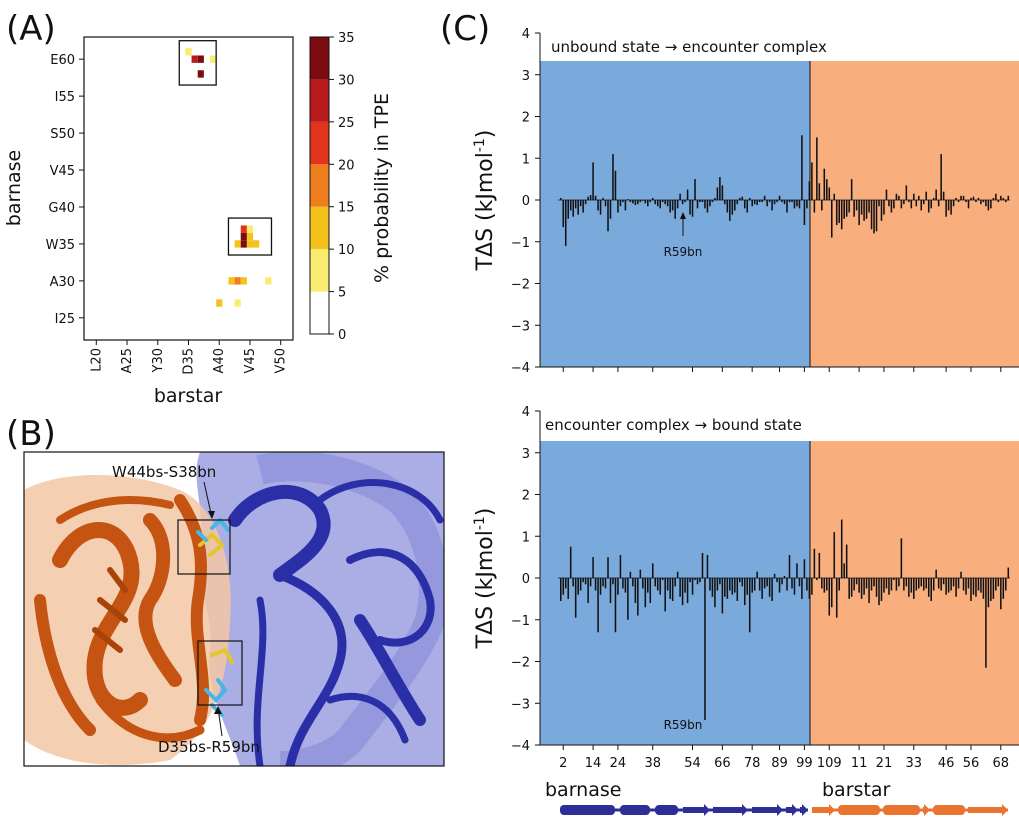 This screenshot has width=1019, height=820. I want to click on colorbar, so click(319, 185).